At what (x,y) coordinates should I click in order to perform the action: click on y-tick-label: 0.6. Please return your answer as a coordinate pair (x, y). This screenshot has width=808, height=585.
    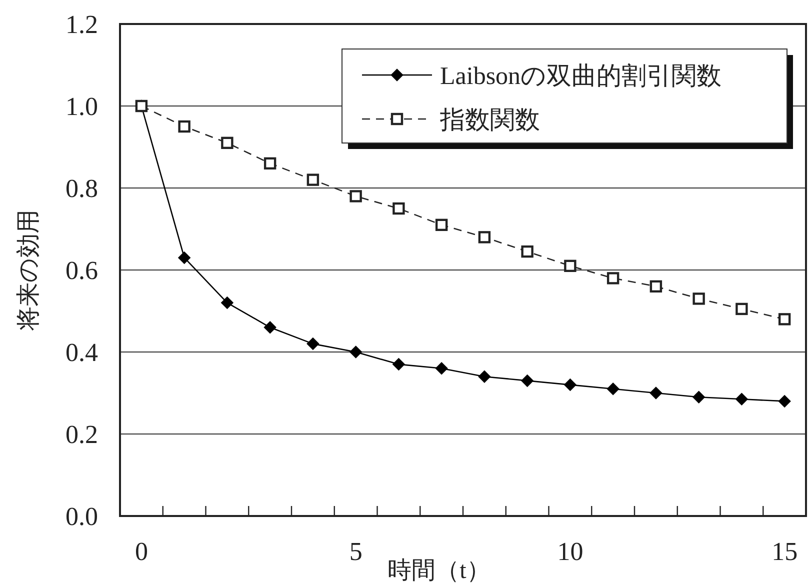
    Looking at the image, I should click on (82, 270).